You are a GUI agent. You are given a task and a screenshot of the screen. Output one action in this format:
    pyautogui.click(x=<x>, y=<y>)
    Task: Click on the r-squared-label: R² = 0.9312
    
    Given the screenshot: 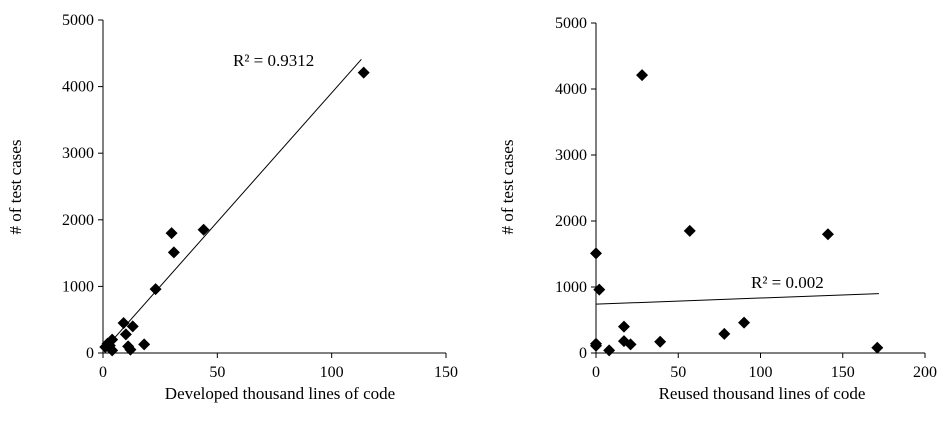 What is the action you would take?
    pyautogui.click(x=273, y=60)
    